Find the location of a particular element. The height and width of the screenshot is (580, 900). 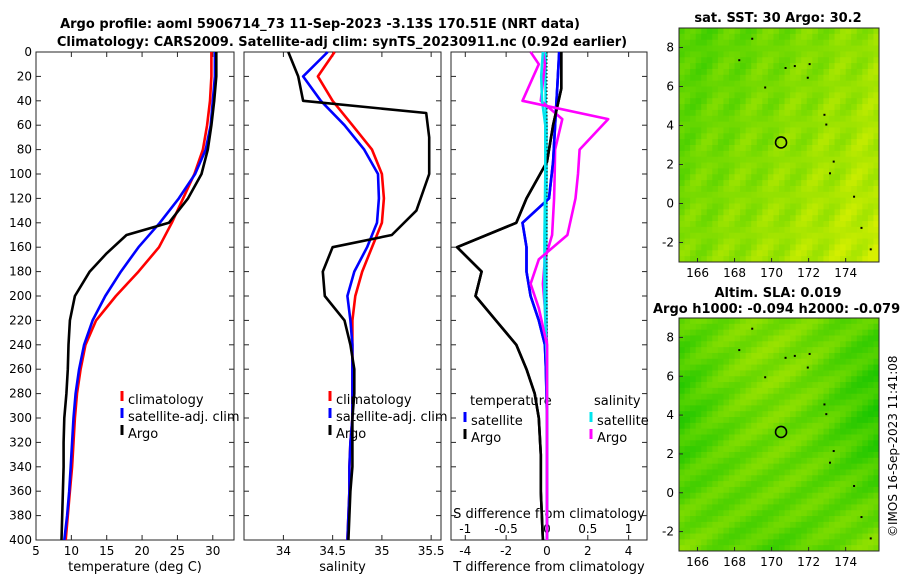

depth-tick-label: 280 is located at coordinates (20, 394).